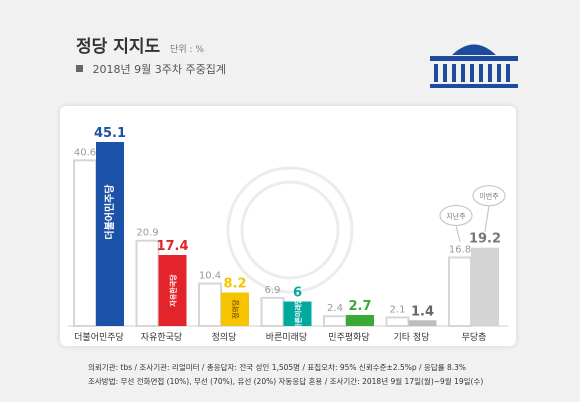  I want to click on bar-party-label-0: 더불어민주당, so click(109, 212).